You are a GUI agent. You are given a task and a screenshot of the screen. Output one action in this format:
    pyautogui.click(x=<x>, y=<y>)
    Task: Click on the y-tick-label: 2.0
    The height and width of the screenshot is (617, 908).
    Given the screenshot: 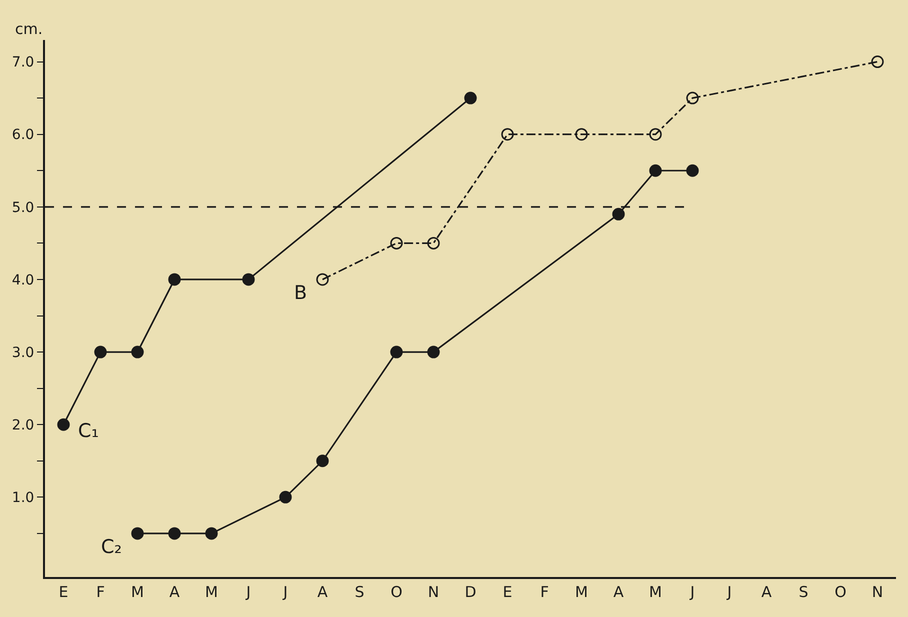 What is the action you would take?
    pyautogui.click(x=23, y=426)
    